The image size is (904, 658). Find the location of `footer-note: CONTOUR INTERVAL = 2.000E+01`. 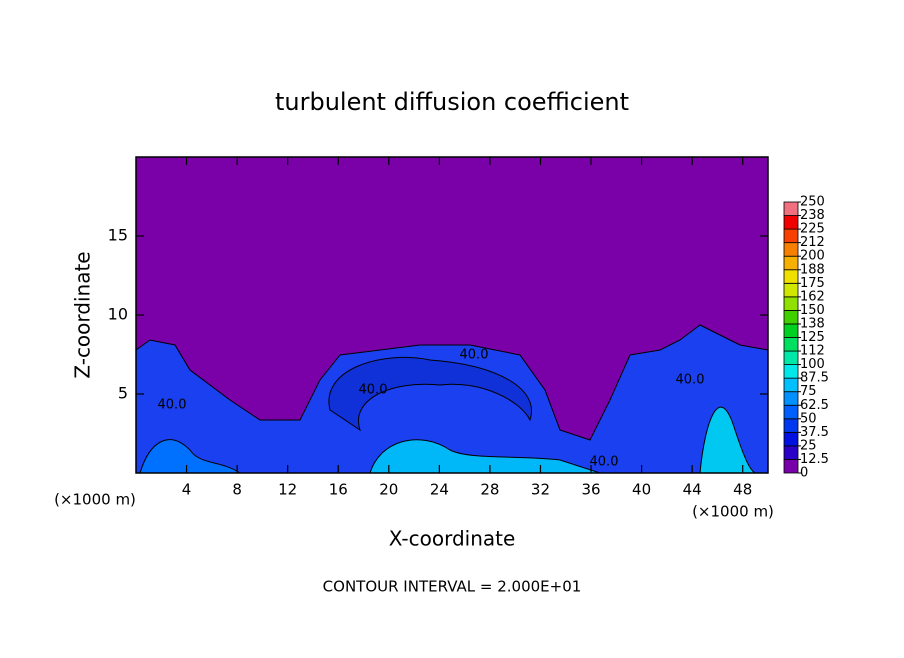

footer-note: CONTOUR INTERVAL = 2.000E+01 is located at coordinates (452, 587).